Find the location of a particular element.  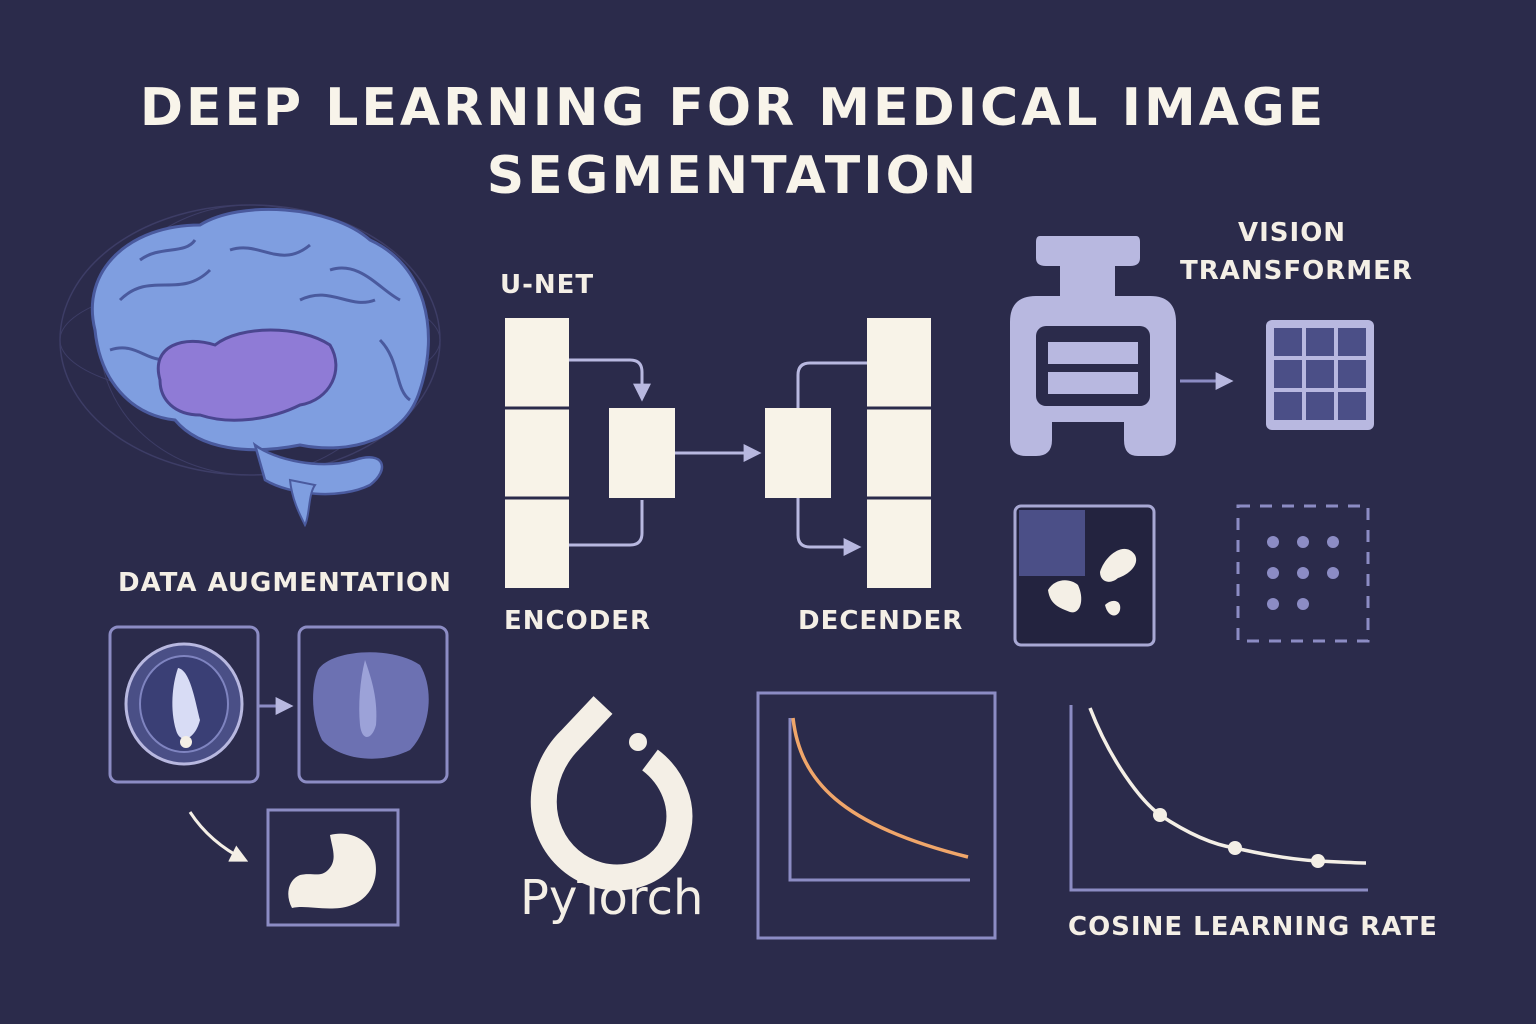

lr-curve is located at coordinates (1227, 786).